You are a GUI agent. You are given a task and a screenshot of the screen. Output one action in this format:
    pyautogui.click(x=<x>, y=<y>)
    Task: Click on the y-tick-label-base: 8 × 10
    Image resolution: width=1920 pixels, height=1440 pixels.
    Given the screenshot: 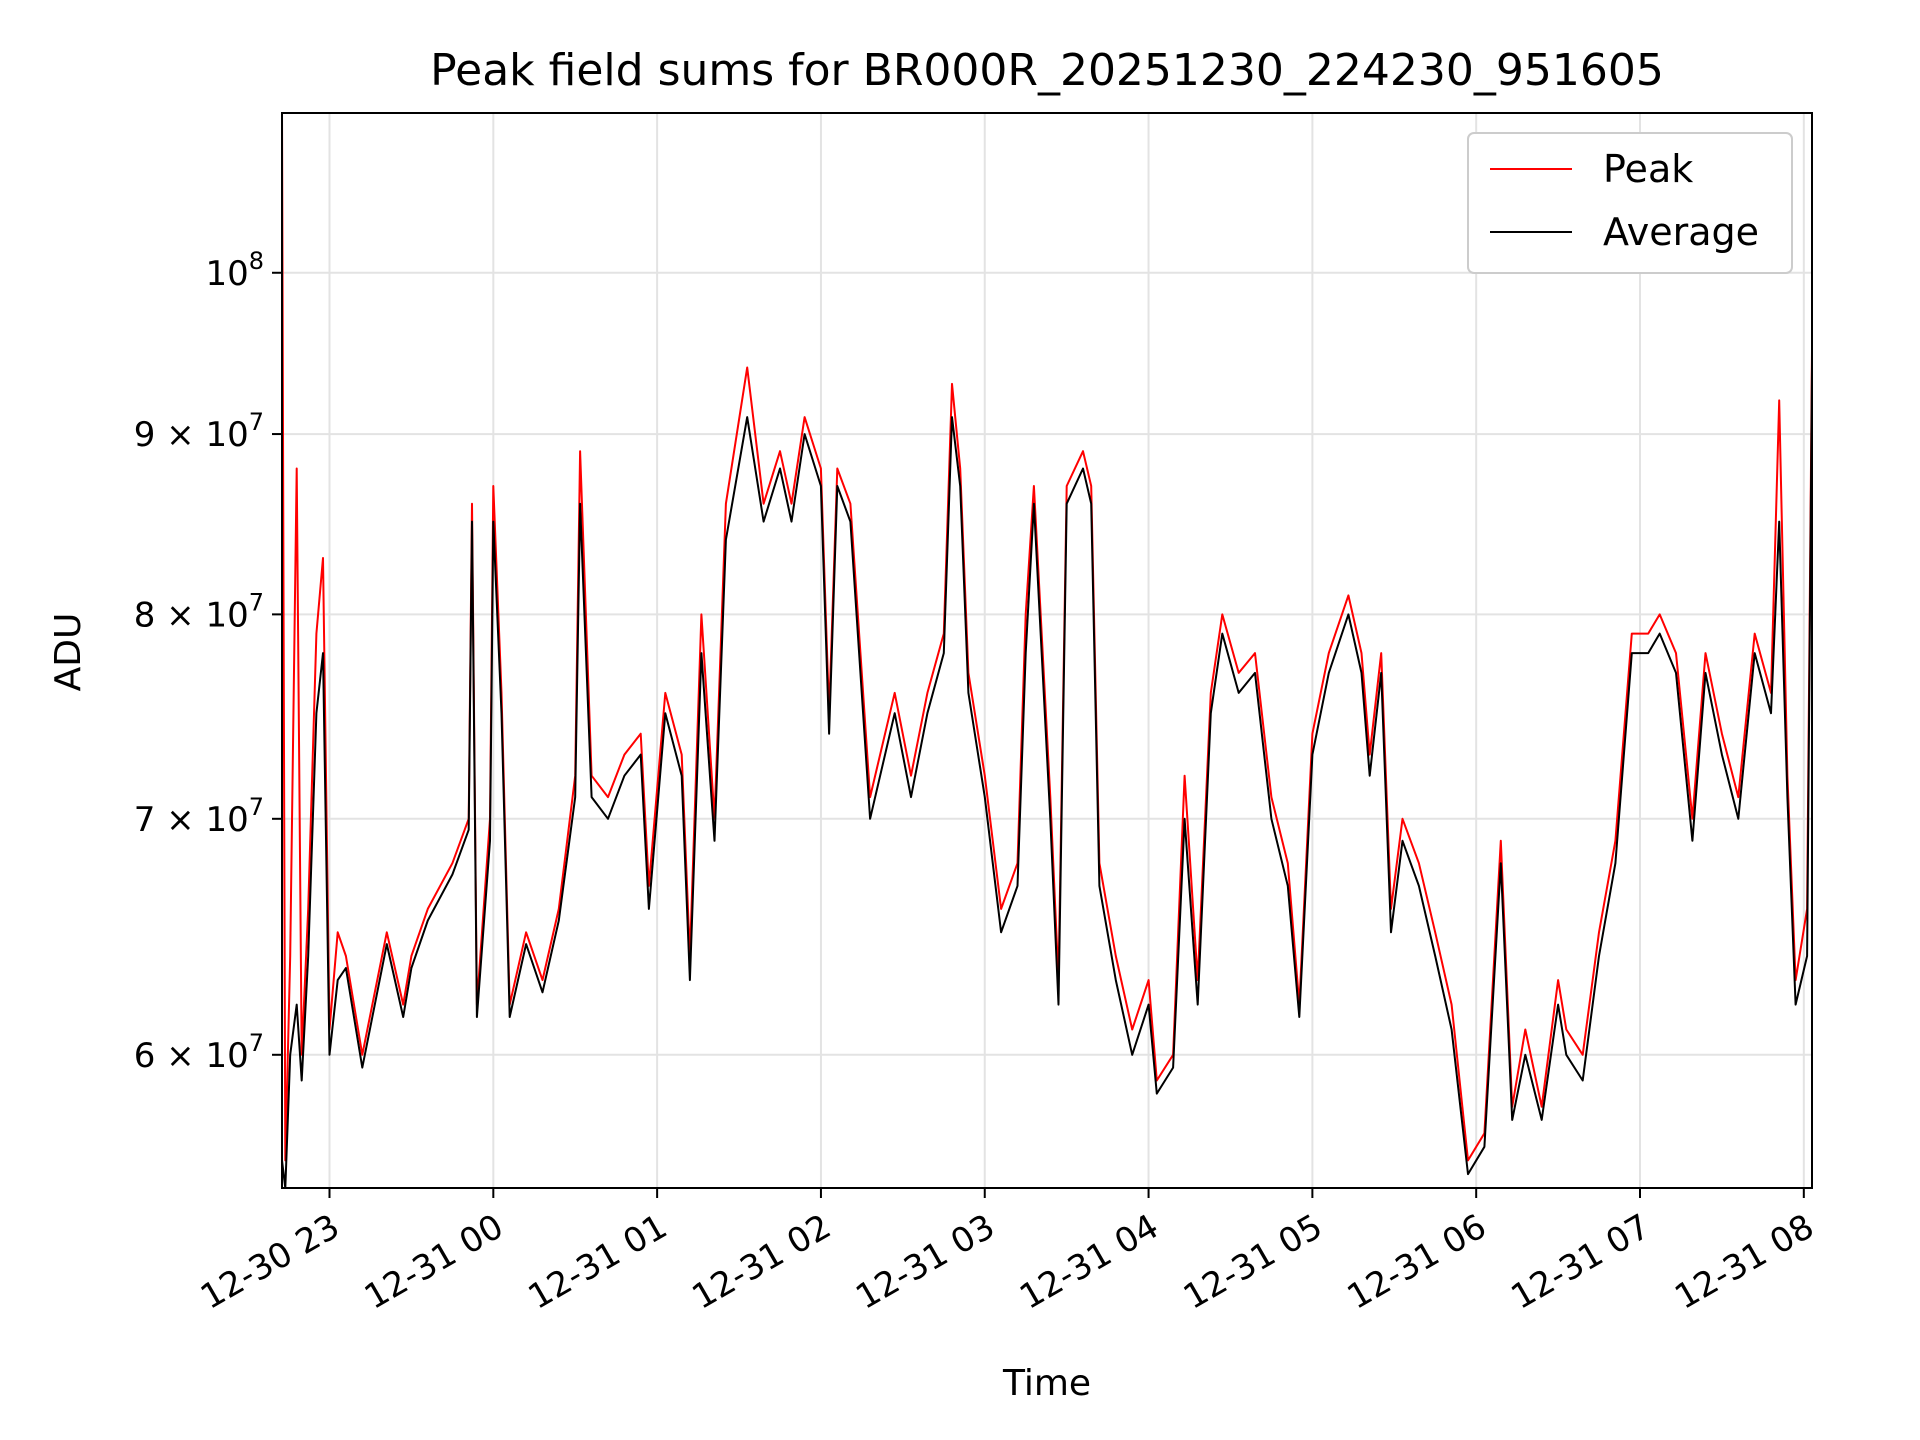 What is the action you would take?
    pyautogui.click(x=191, y=615)
    